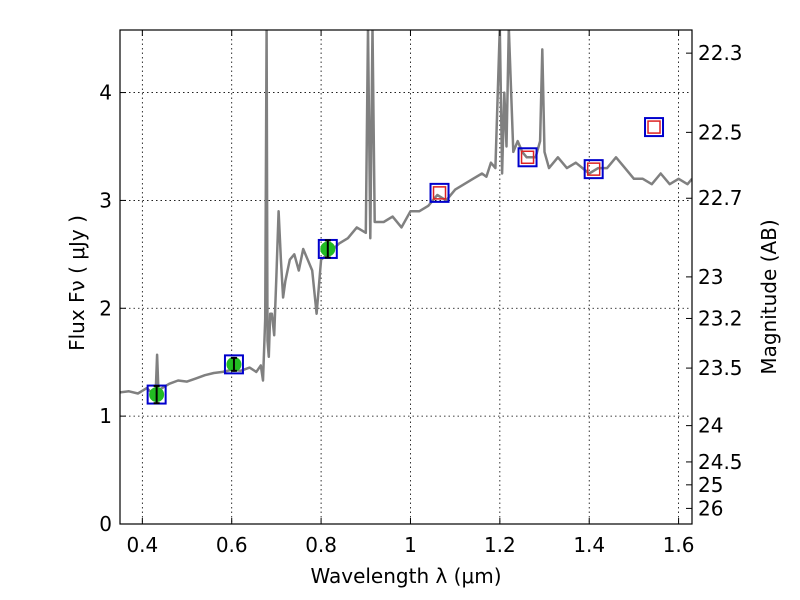  I want to click on x-axis-label: Wavelength λ (μm), so click(405, 576).